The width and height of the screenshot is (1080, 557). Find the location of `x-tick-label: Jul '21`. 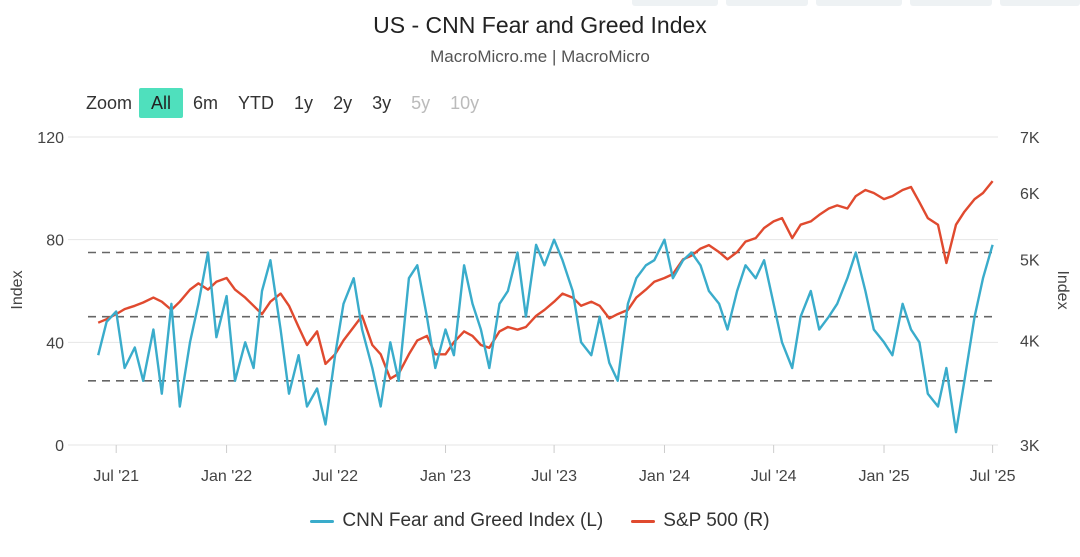

x-tick-label: Jul '21 is located at coordinates (116, 476).